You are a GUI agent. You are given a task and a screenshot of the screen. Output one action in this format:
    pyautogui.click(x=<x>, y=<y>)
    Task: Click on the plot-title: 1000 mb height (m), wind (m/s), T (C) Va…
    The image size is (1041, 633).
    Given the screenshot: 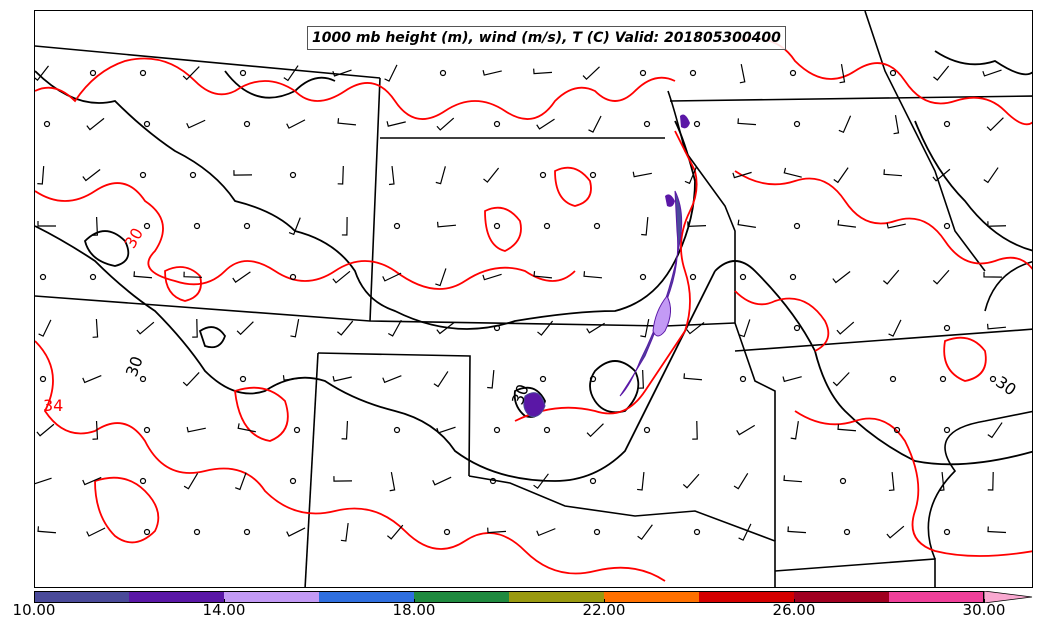 What is the action you would take?
    pyautogui.click(x=546, y=38)
    